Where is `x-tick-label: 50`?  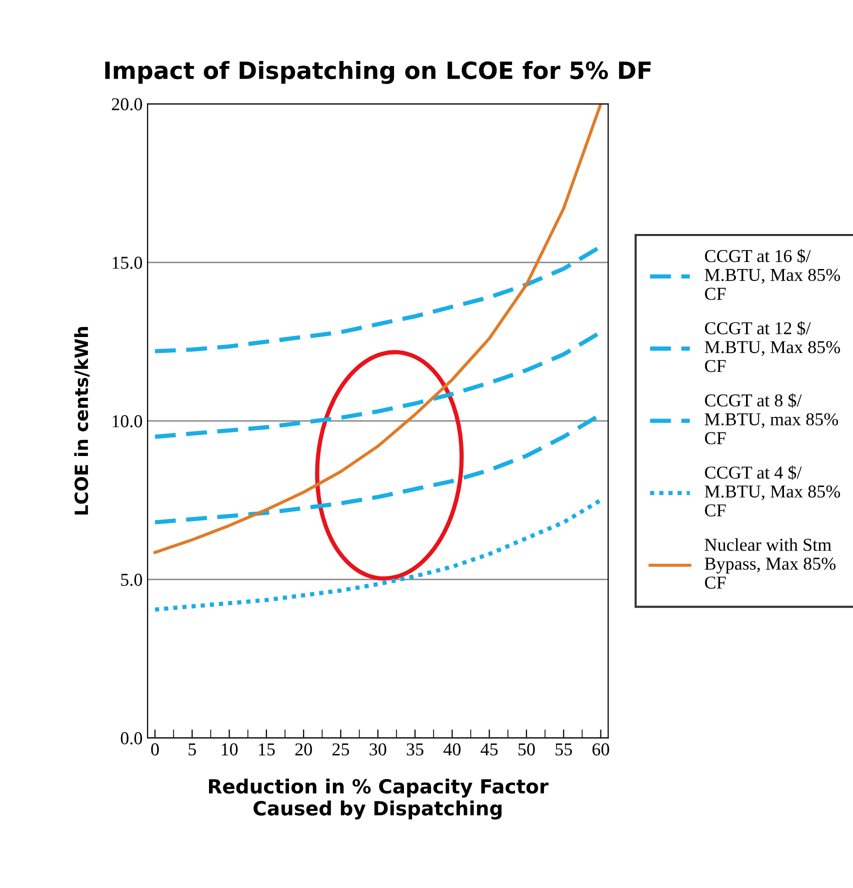
x-tick-label: 50 is located at coordinates (526, 749).